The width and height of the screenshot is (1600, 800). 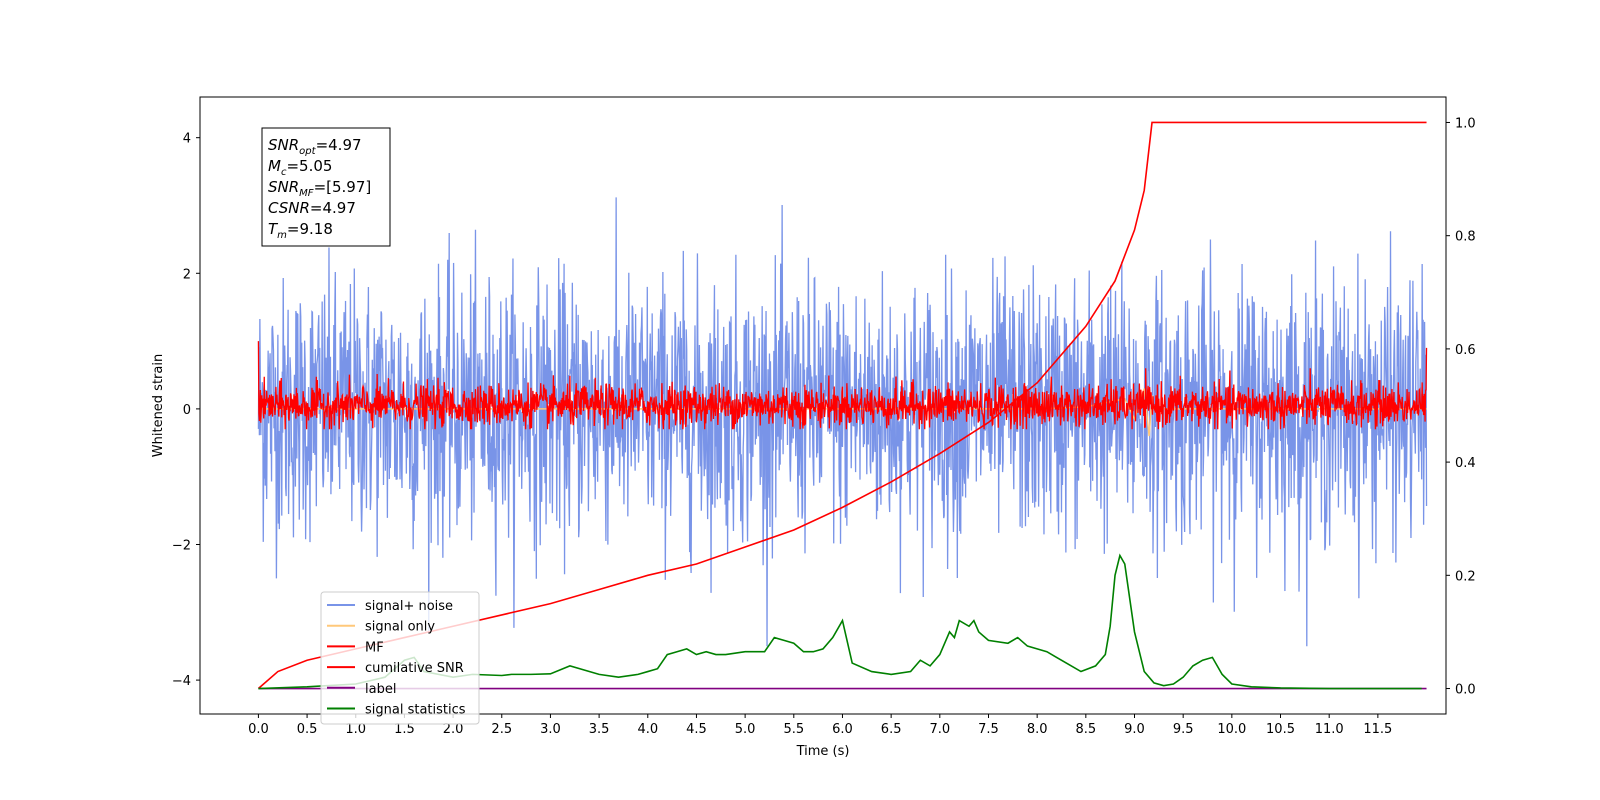 I want to click on y2-tick-label: 0.2, so click(x=1465, y=576).